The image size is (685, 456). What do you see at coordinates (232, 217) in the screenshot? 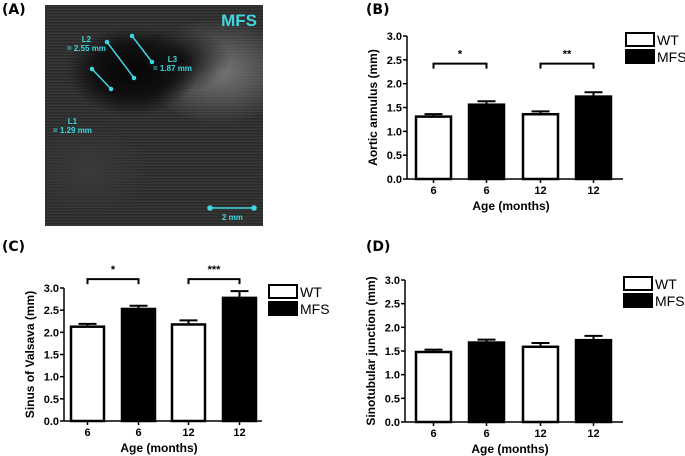
I see `scale-bar-label: 2 mm` at bounding box center [232, 217].